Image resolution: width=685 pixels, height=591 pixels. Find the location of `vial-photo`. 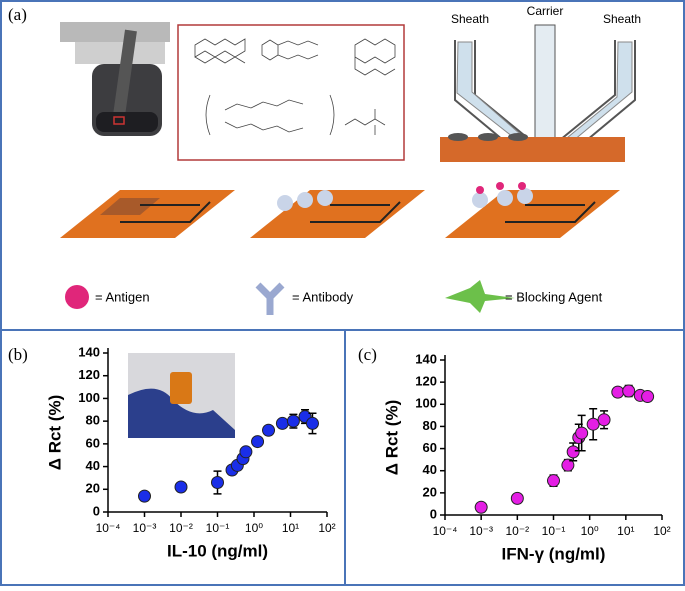

vial-photo is located at coordinates (115, 79).